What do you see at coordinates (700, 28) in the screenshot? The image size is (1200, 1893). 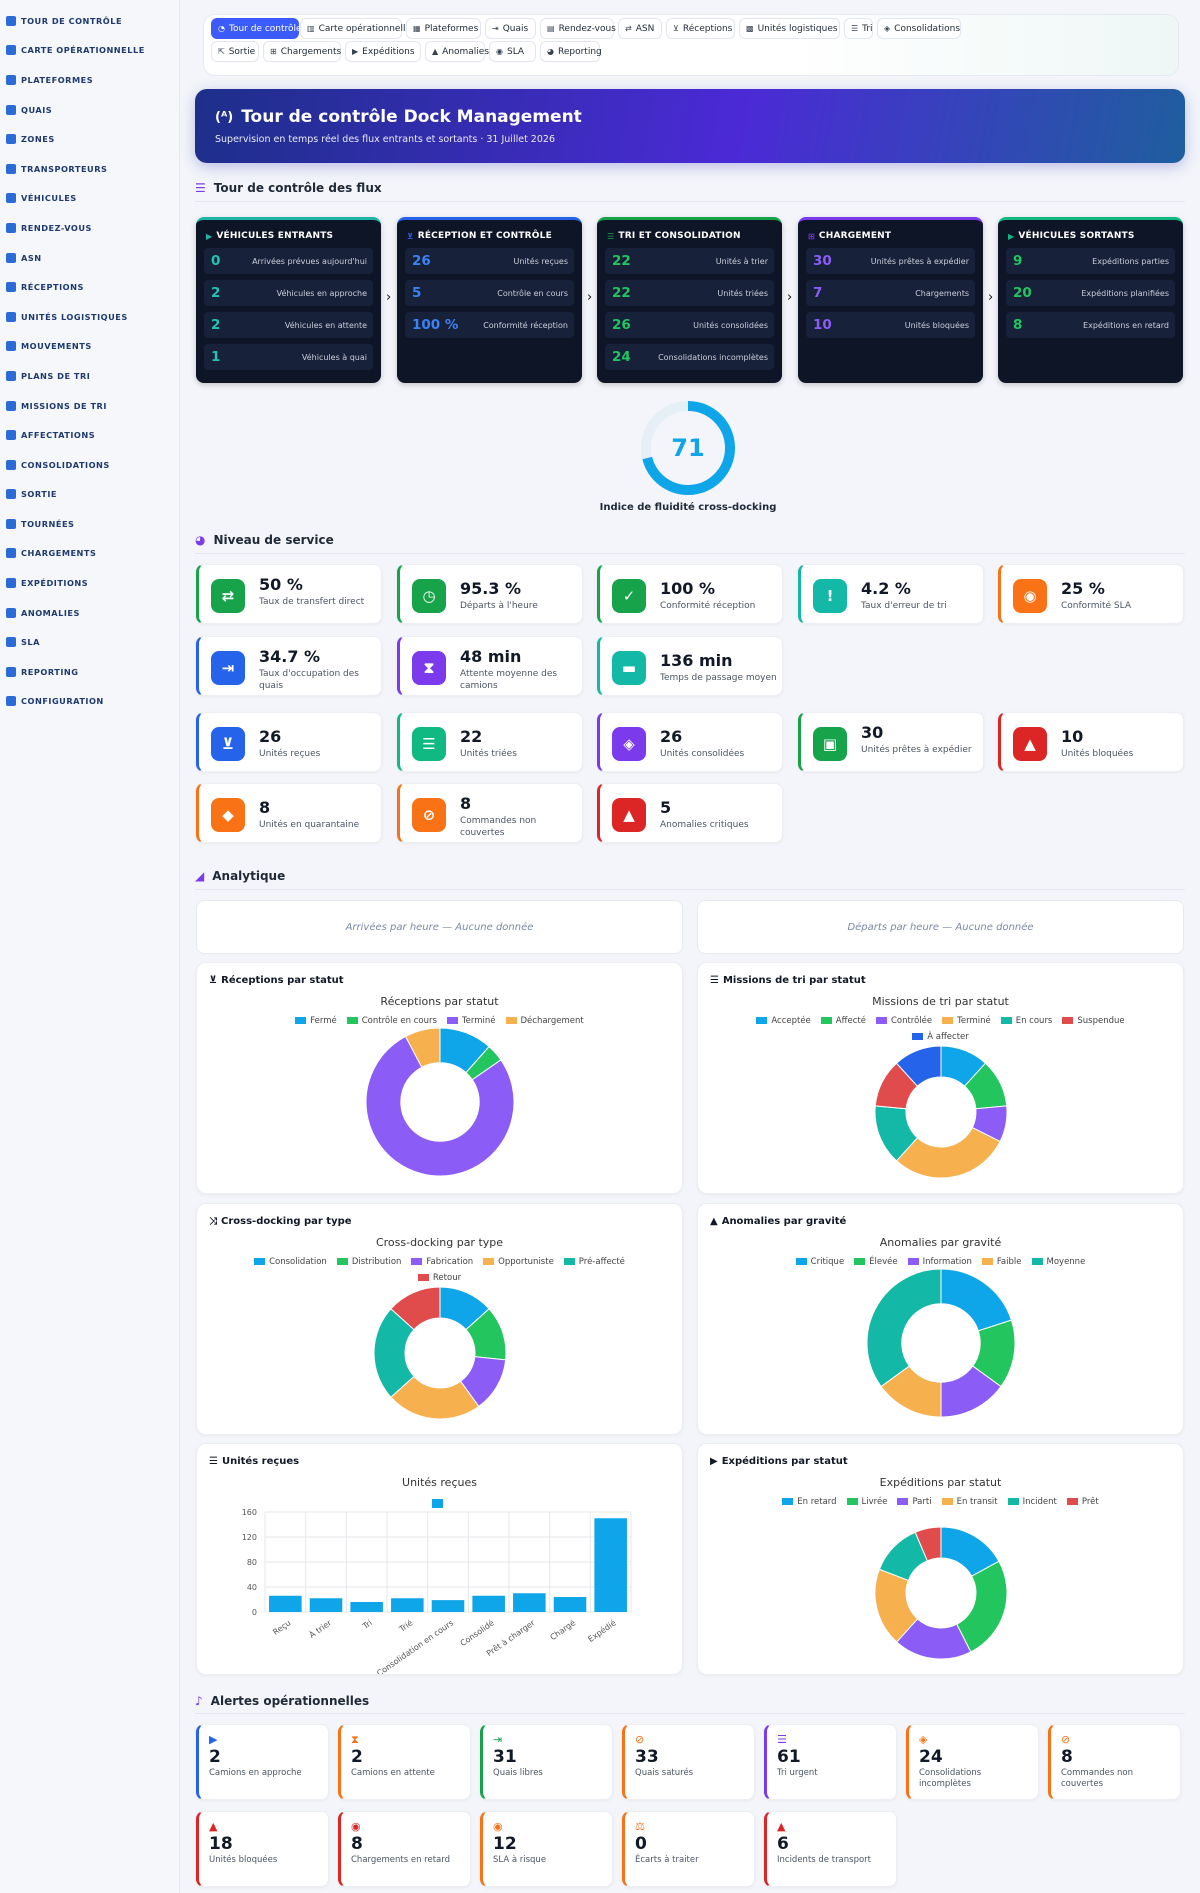 I see `tab-6: ⊻ Réceptions` at bounding box center [700, 28].